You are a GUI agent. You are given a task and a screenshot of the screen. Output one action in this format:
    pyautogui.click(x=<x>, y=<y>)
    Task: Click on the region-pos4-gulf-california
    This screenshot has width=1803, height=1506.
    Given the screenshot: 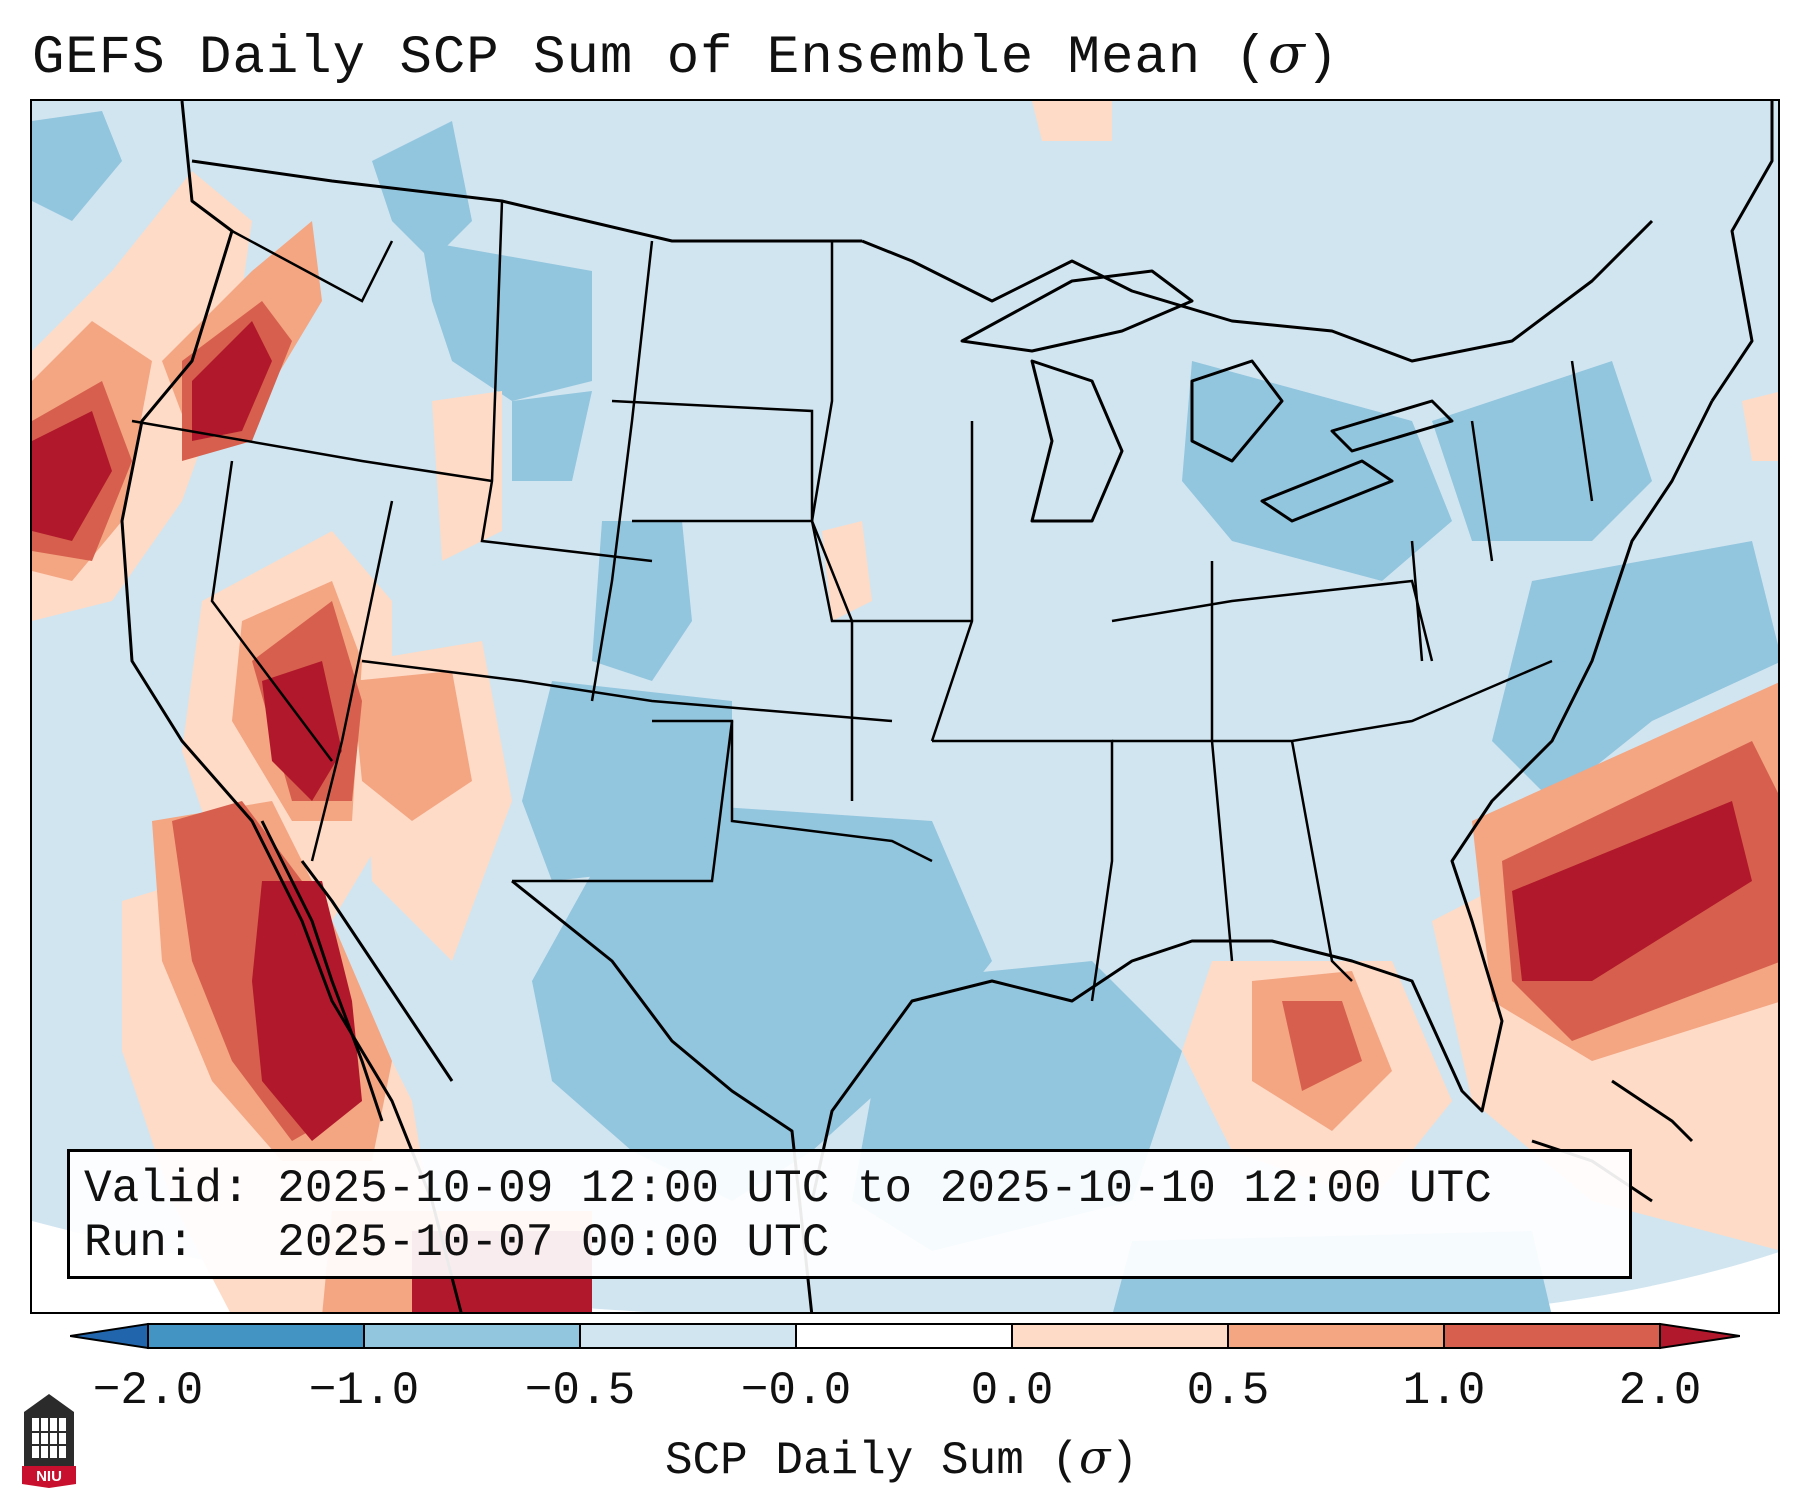 What is the action you would take?
    pyautogui.click(x=307, y=1011)
    